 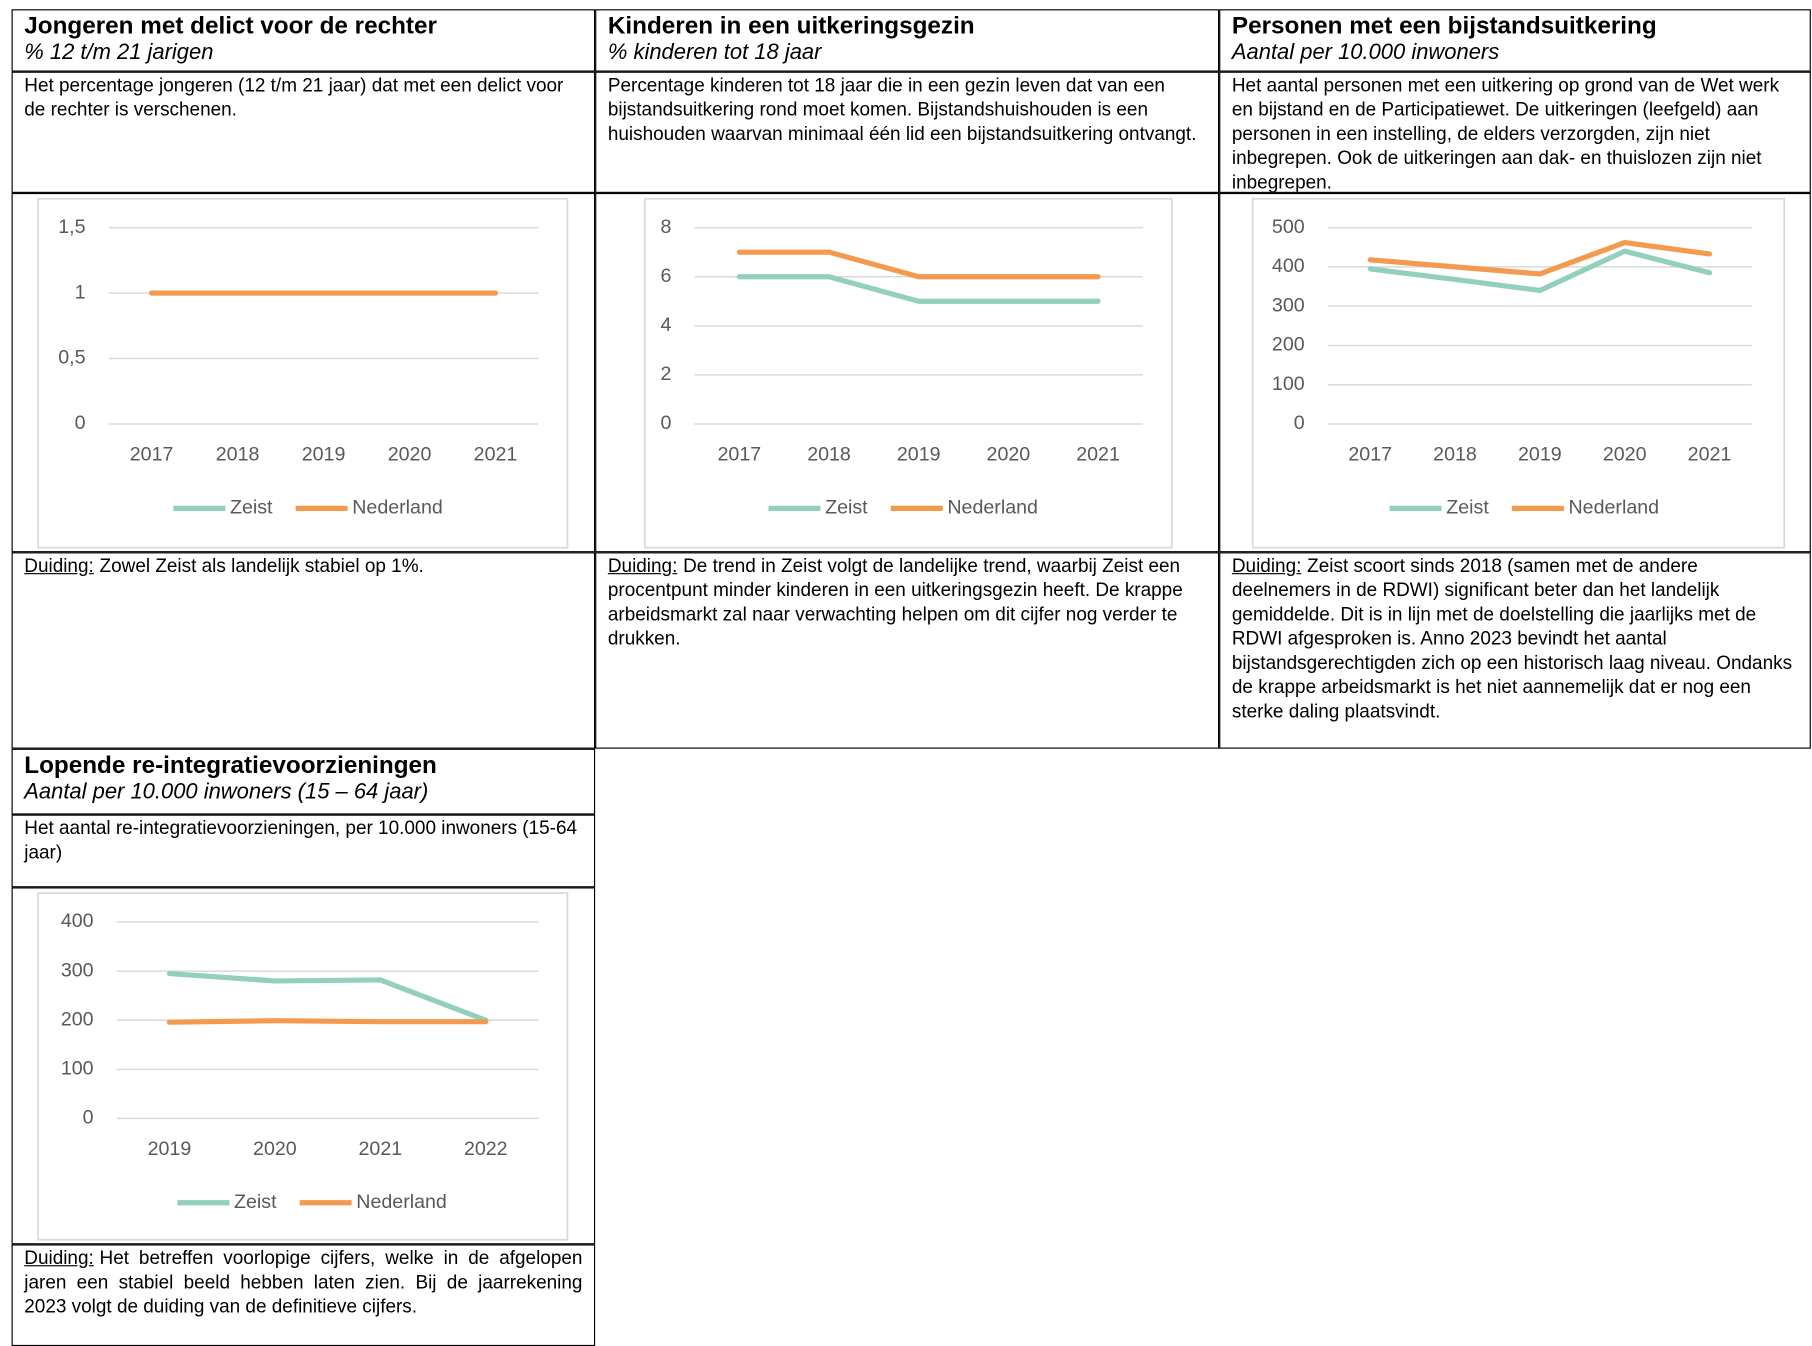 I want to click on chart: 0 2 4 6 8 2017 2018 2019 2020 2021 Zeist Nederland, so click(x=908, y=373).